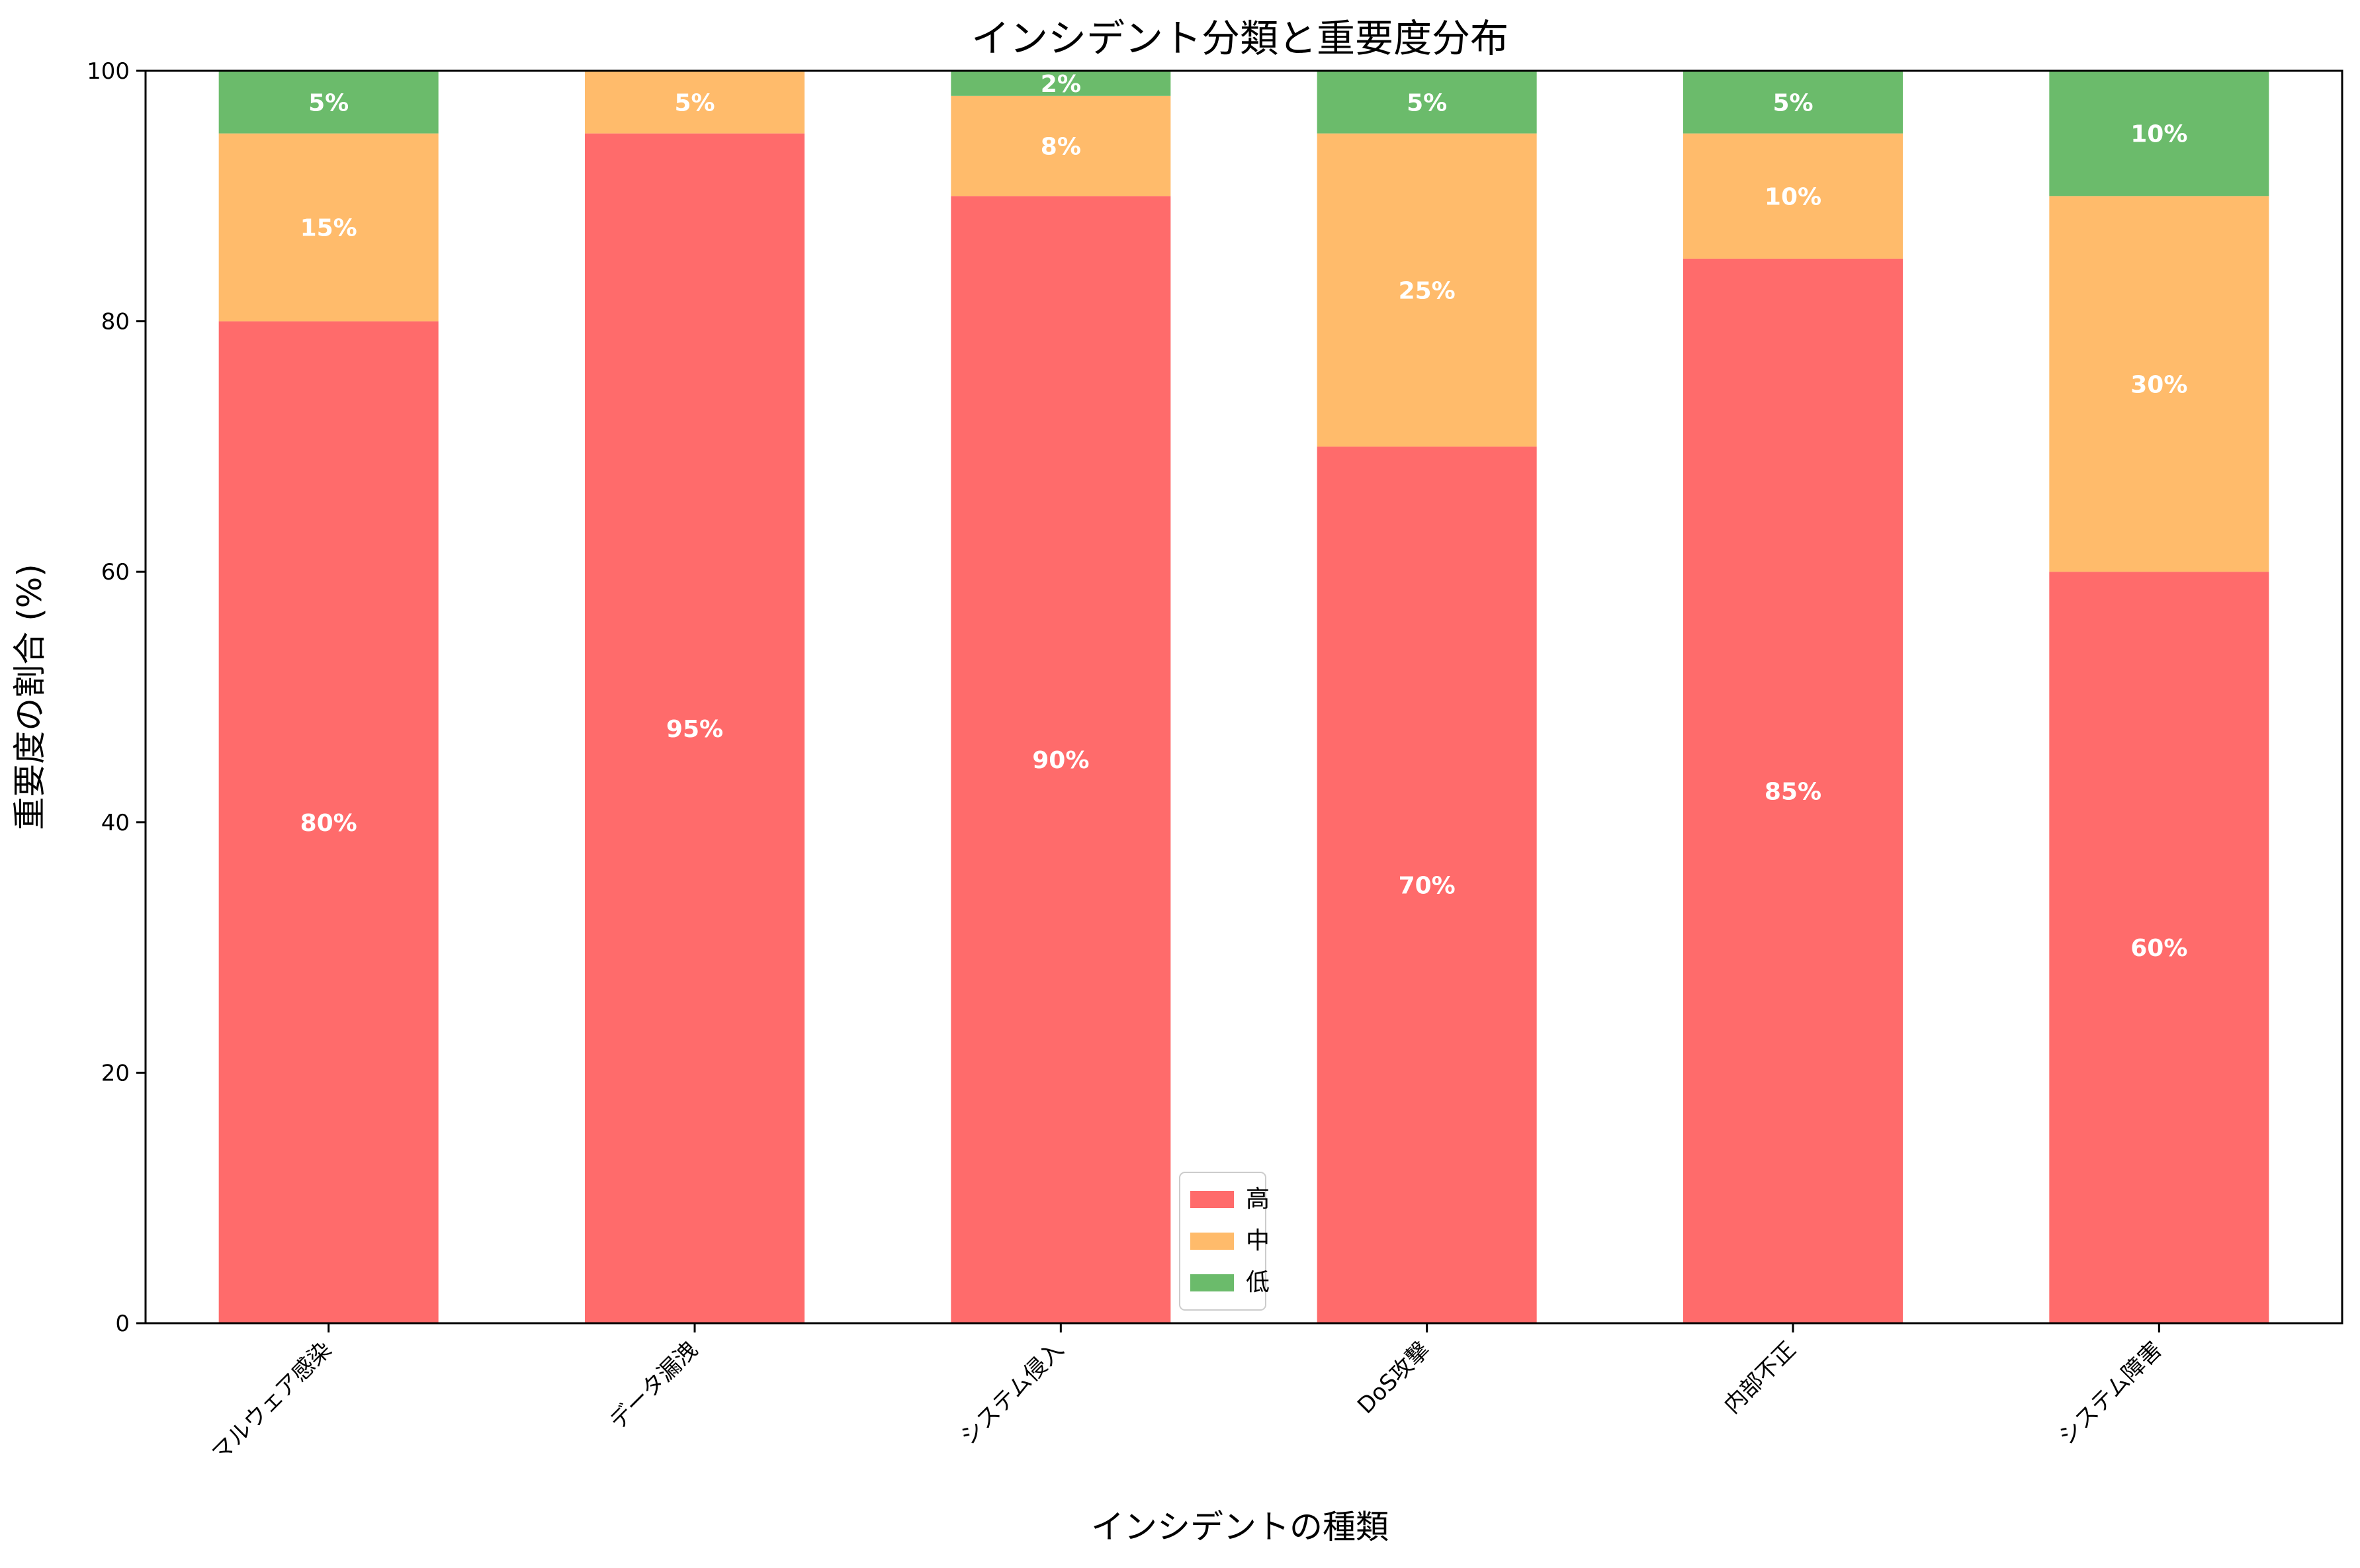  Describe the element at coordinates (1240, 1527) in the screenshot. I see `x-axis-title: インシデントの種類` at that location.